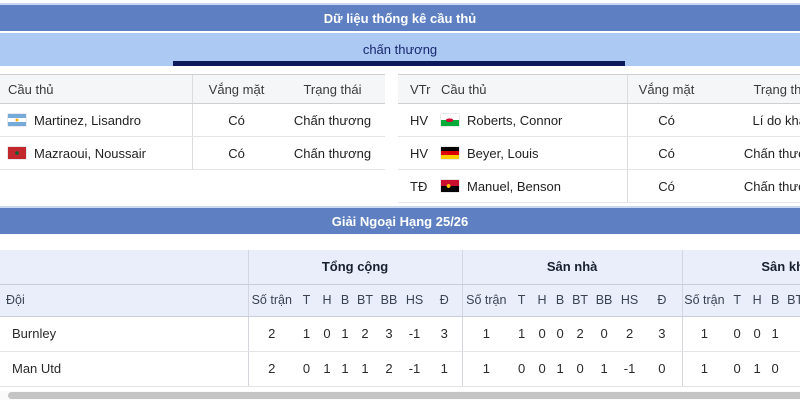  I want to click on col-header-status: Trạng thái, so click(776, 89).